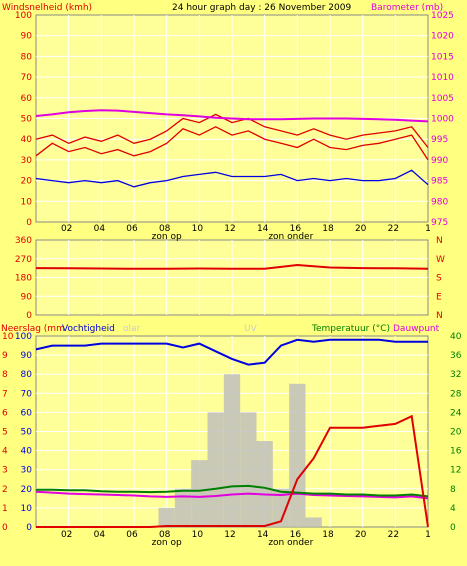  I want to click on temperature-title: Temperatuur (°C), so click(350, 329).